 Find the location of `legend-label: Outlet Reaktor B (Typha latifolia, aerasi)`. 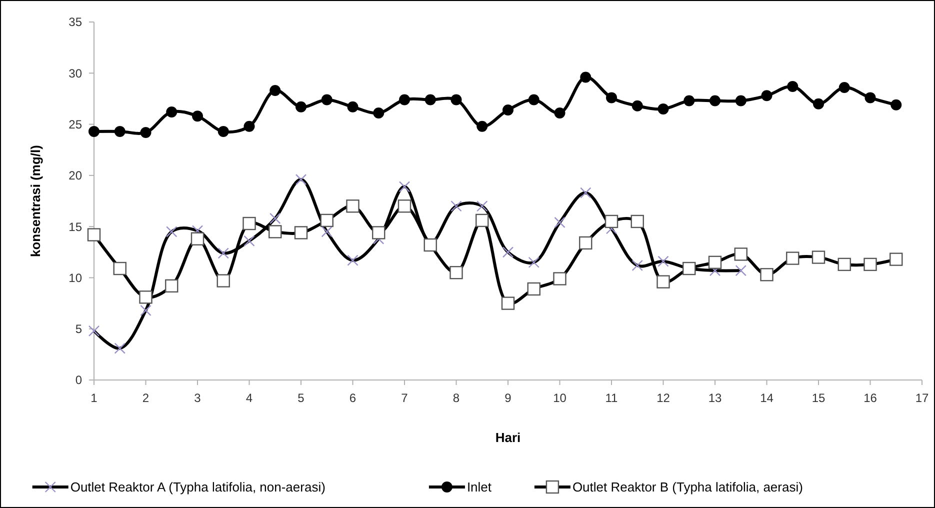

legend-label: Outlet Reaktor B (Typha latifolia, aerasi) is located at coordinates (687, 487).